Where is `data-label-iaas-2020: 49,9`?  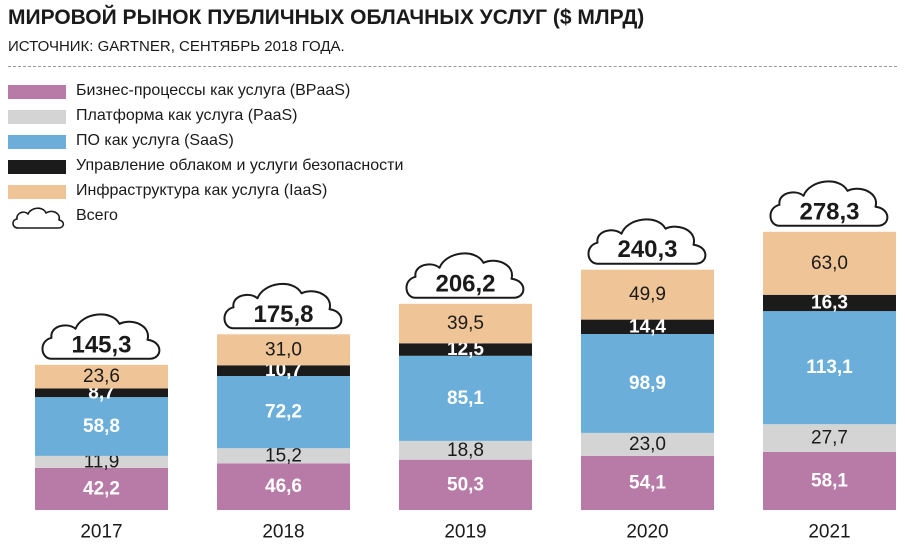 data-label-iaas-2020: 49,9 is located at coordinates (647, 294).